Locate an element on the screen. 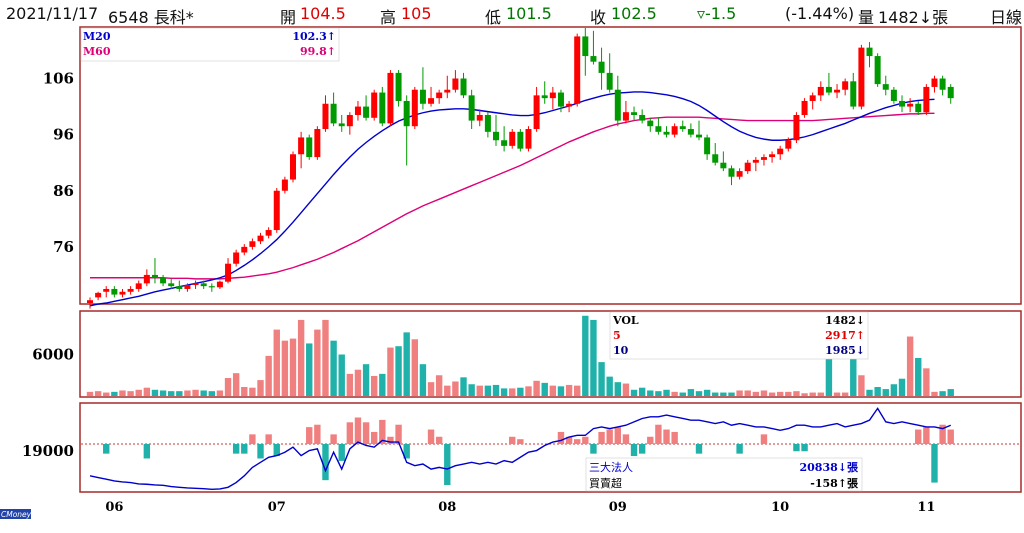  ma20-legend-value: 102.3↑ is located at coordinates (314, 36).